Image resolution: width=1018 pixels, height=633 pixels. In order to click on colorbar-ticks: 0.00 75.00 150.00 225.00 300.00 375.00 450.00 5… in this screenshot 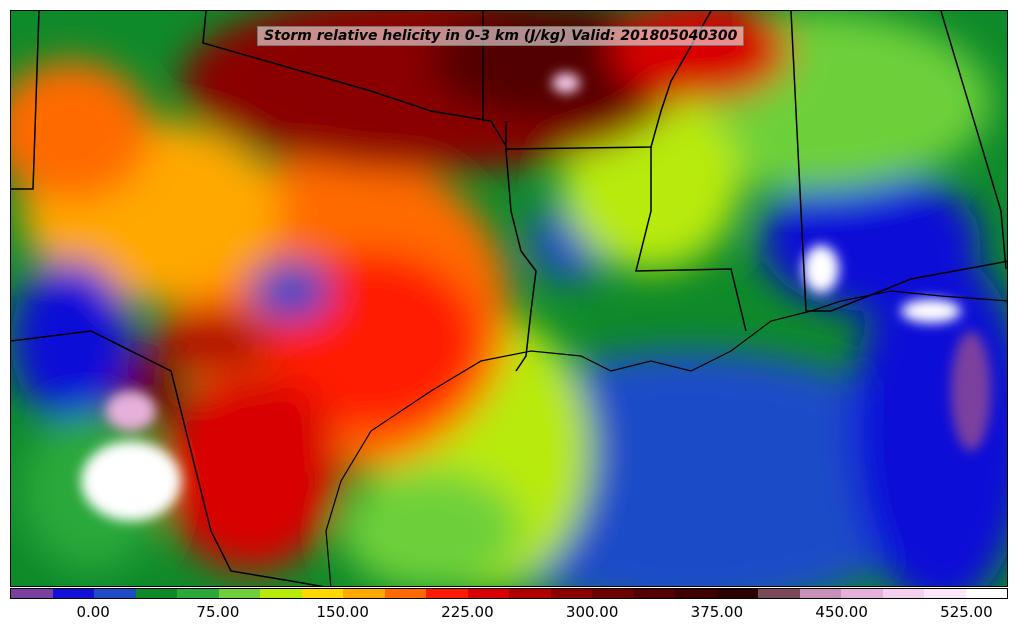, I will do `click(509, 614)`.